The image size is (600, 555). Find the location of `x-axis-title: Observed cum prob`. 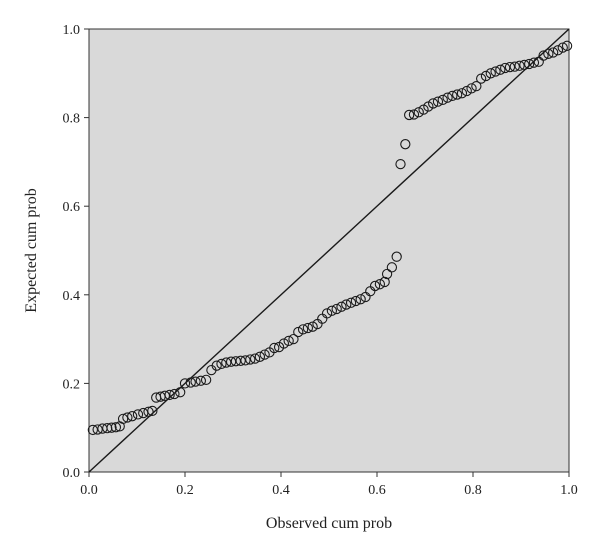

x-axis-title: Observed cum prob is located at coordinates (329, 523).